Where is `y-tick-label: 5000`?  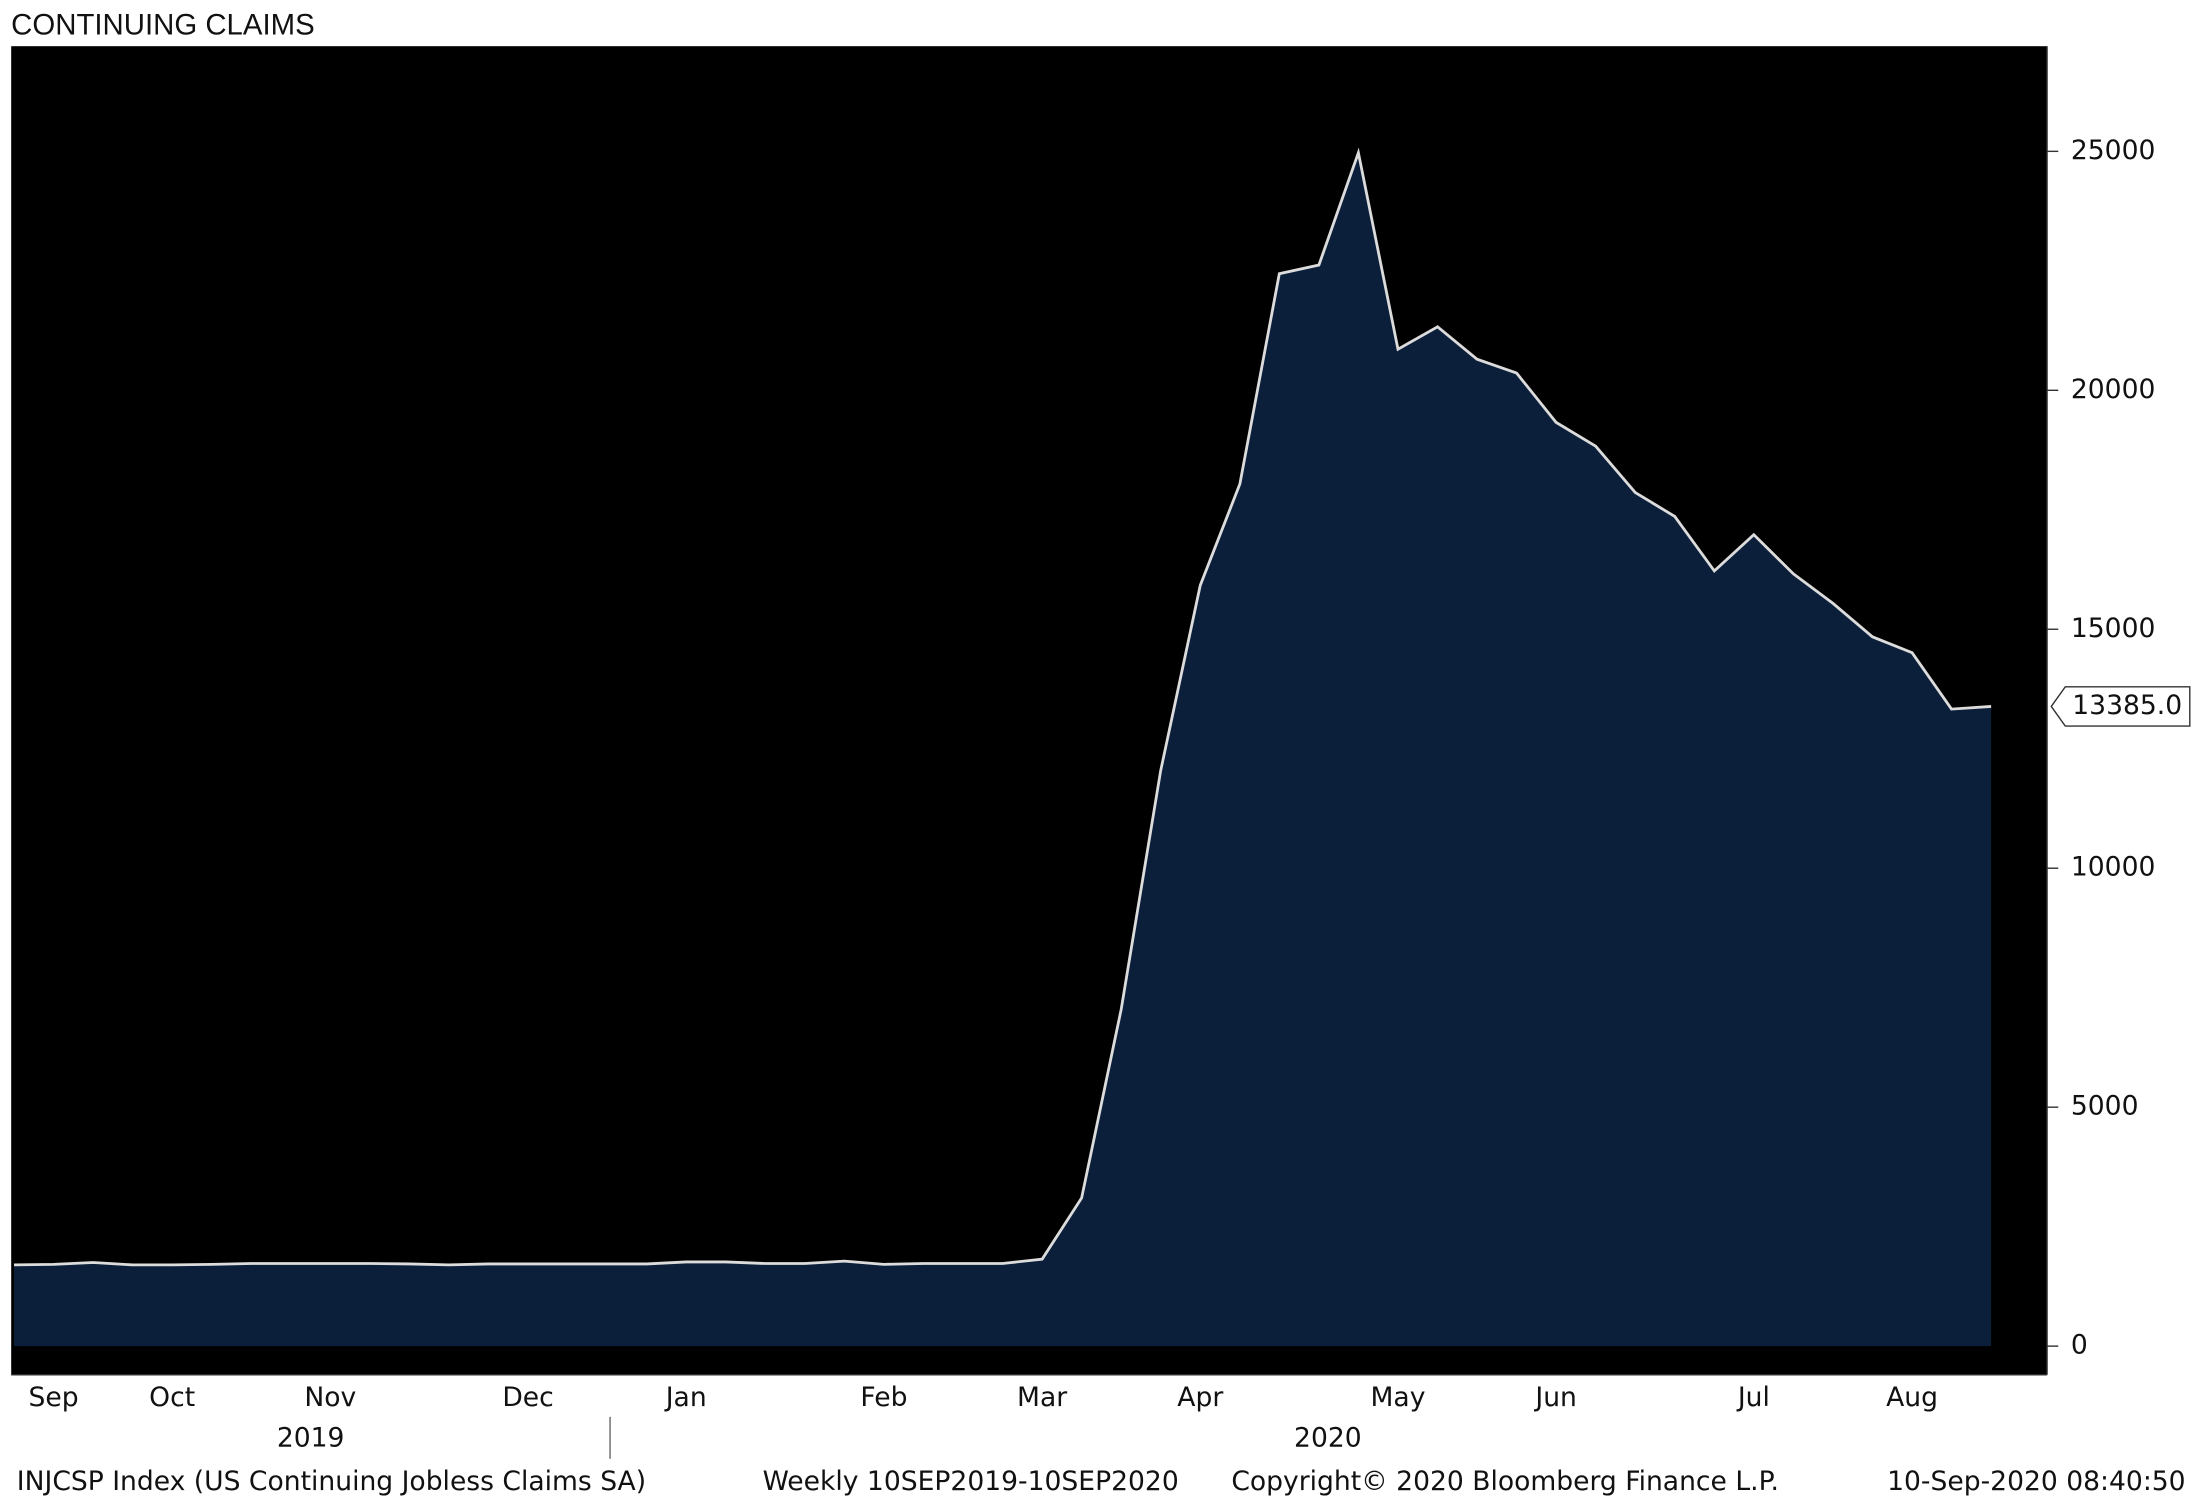
y-tick-label: 5000 is located at coordinates (2105, 1106).